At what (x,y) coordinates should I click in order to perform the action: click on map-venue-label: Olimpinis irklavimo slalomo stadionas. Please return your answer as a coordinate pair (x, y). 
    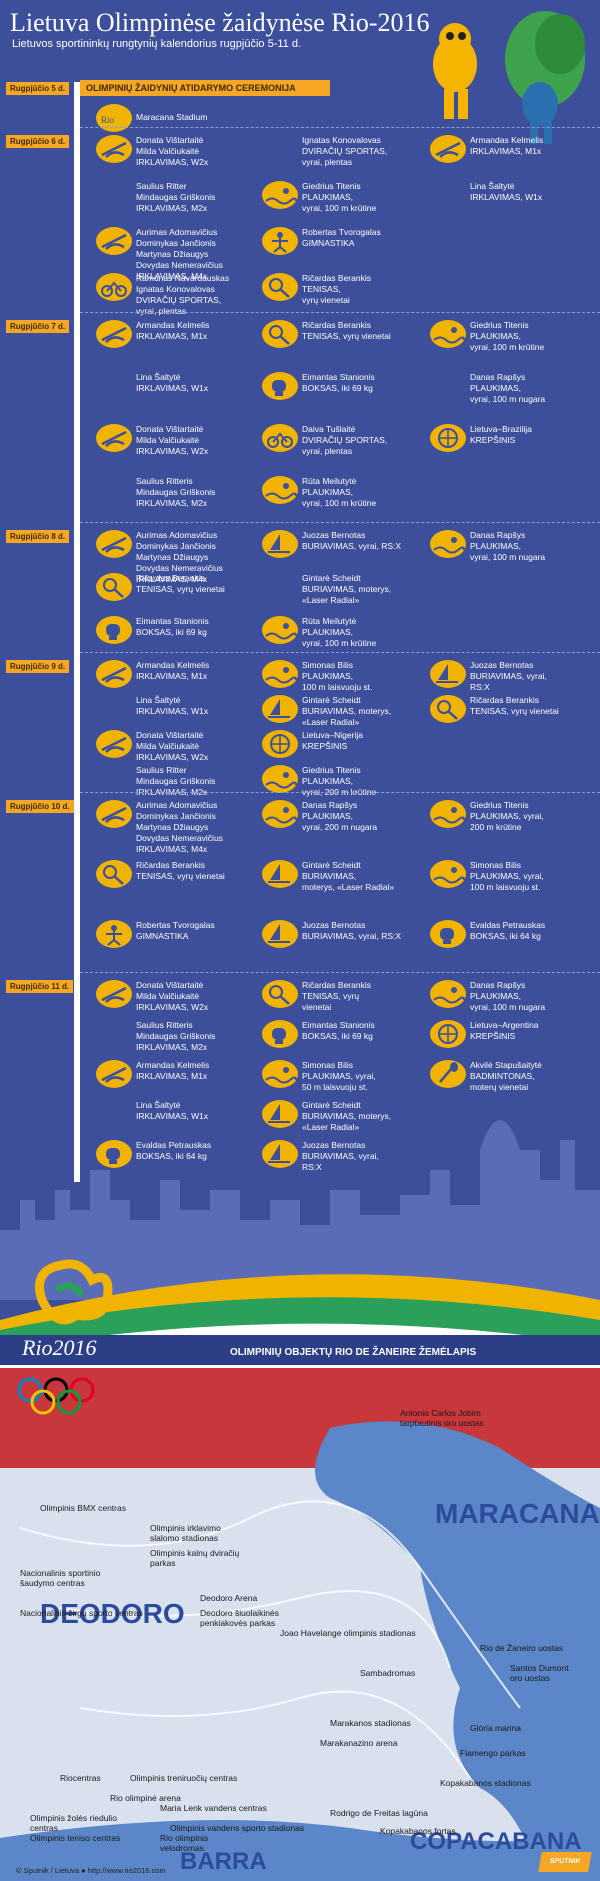
    Looking at the image, I should click on (185, 1533).